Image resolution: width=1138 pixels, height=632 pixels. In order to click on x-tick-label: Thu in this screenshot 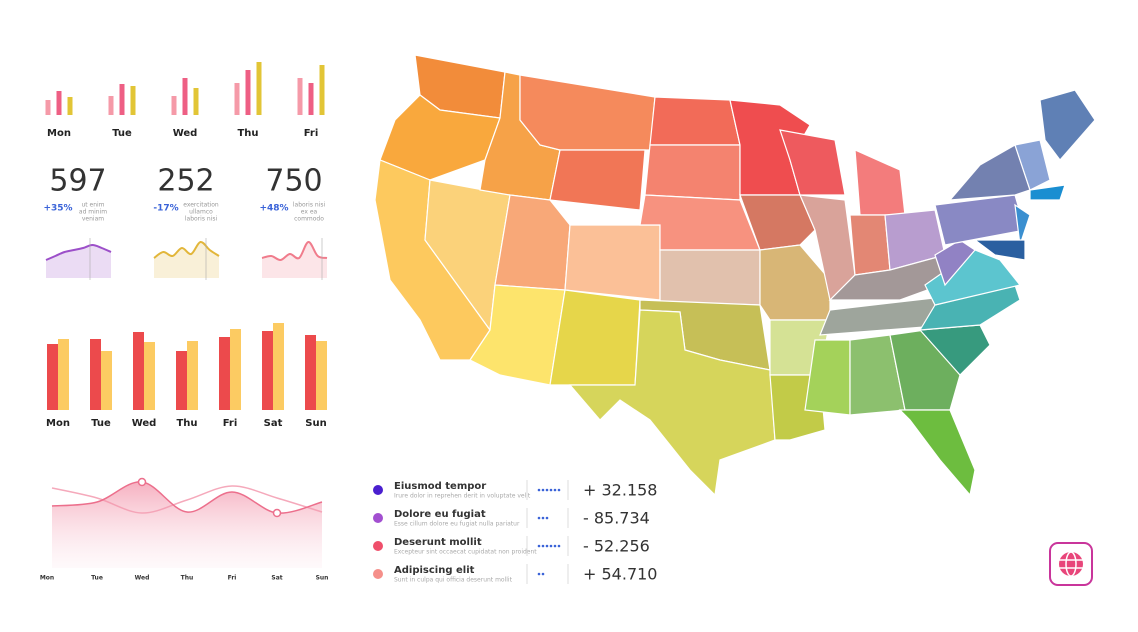, I will do `click(187, 578)`.